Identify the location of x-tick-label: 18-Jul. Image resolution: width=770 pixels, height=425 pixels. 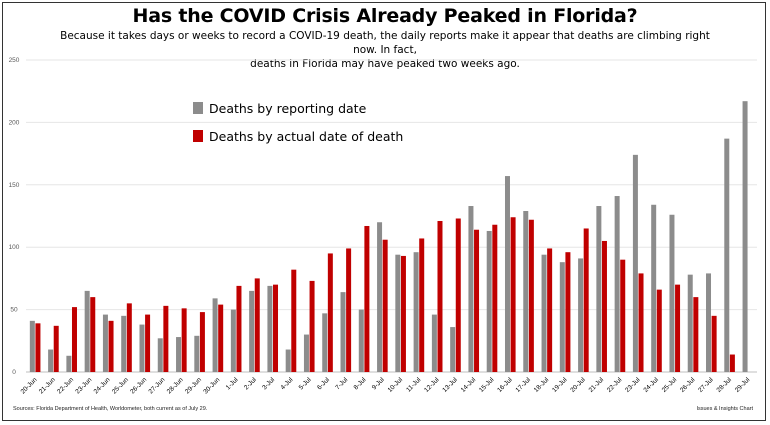
(542, 385).